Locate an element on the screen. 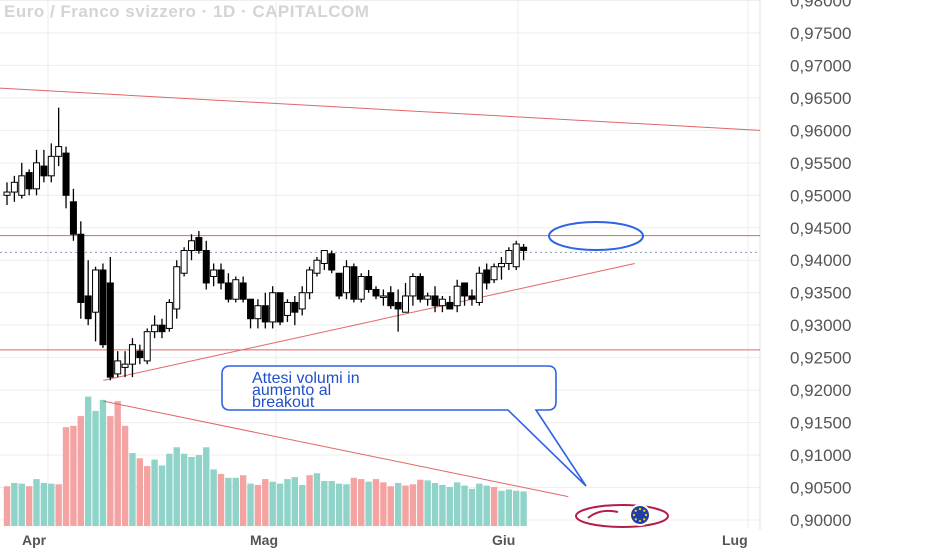  y-tick-label: 0,91000 is located at coordinates (820, 455).